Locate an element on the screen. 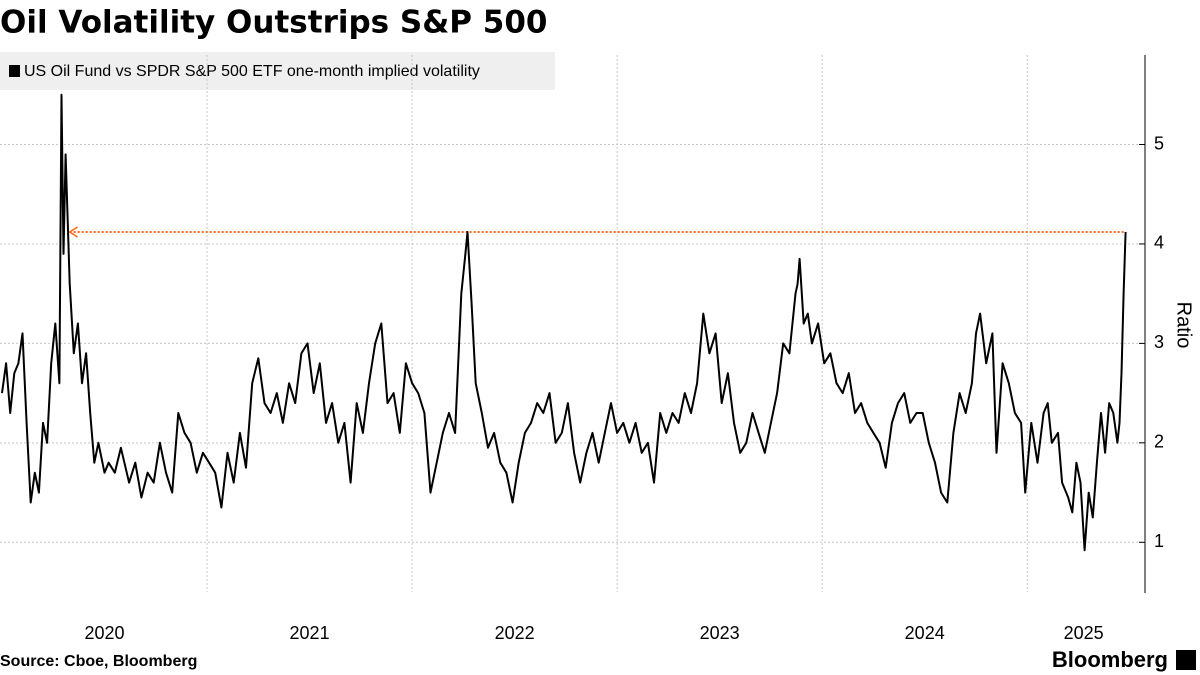  y-axis-label: Ratio is located at coordinates (1184, 325).